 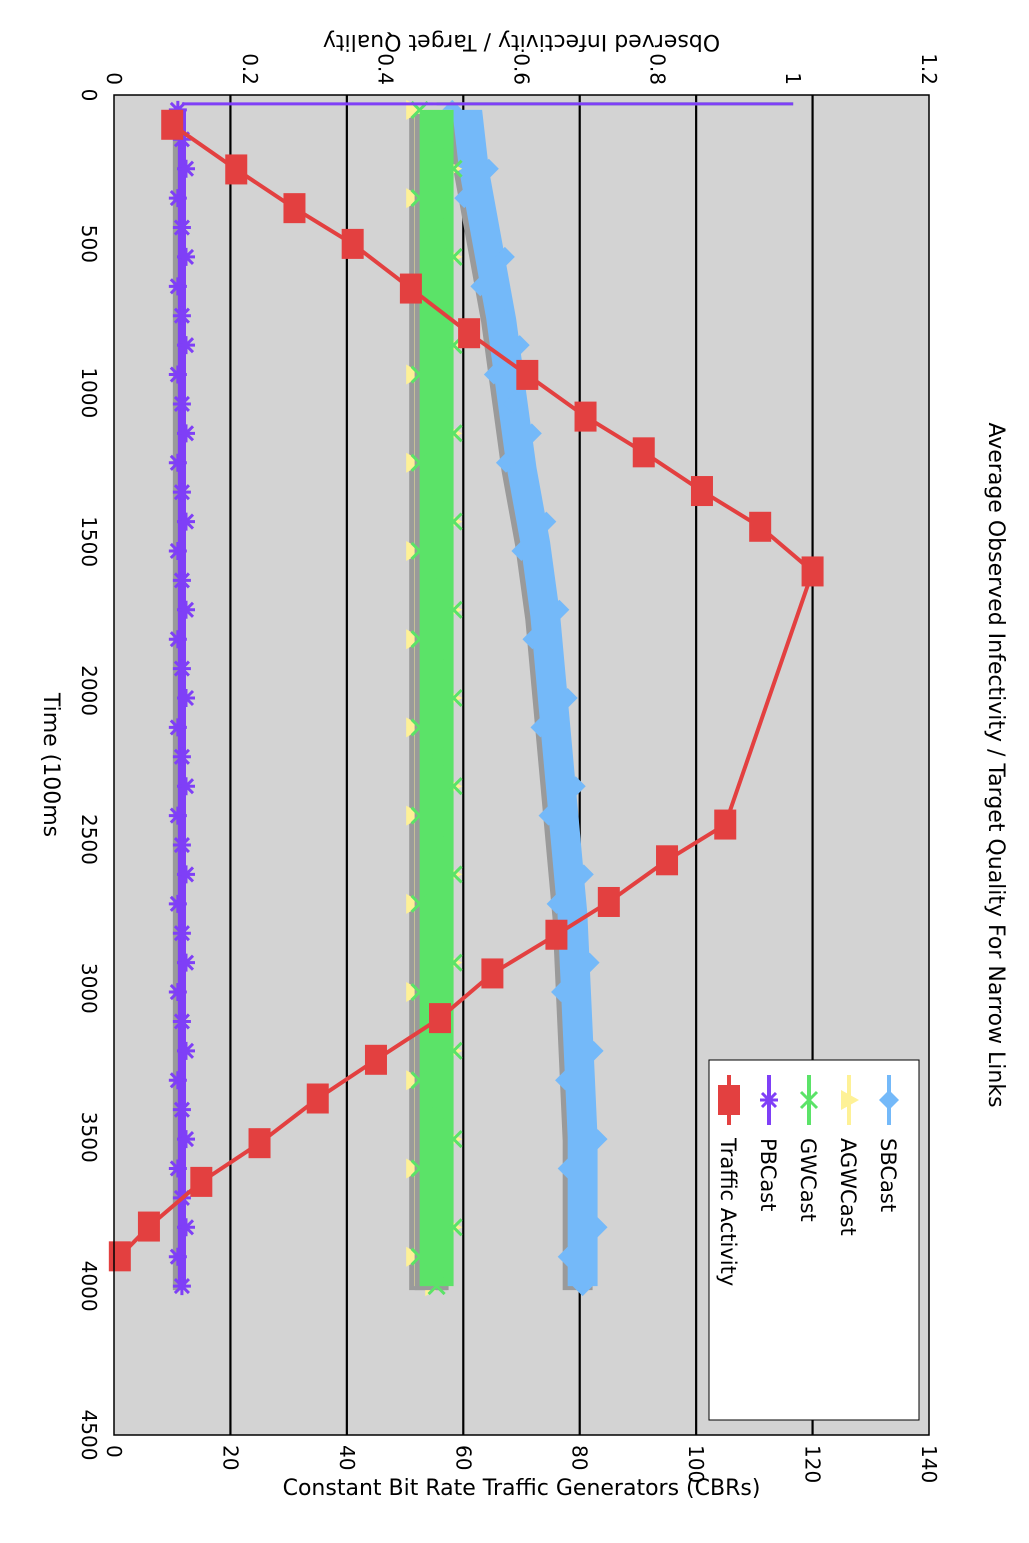 What do you see at coordinates (929, 1464) in the screenshot?
I see `y2-tick-label: 140` at bounding box center [929, 1464].